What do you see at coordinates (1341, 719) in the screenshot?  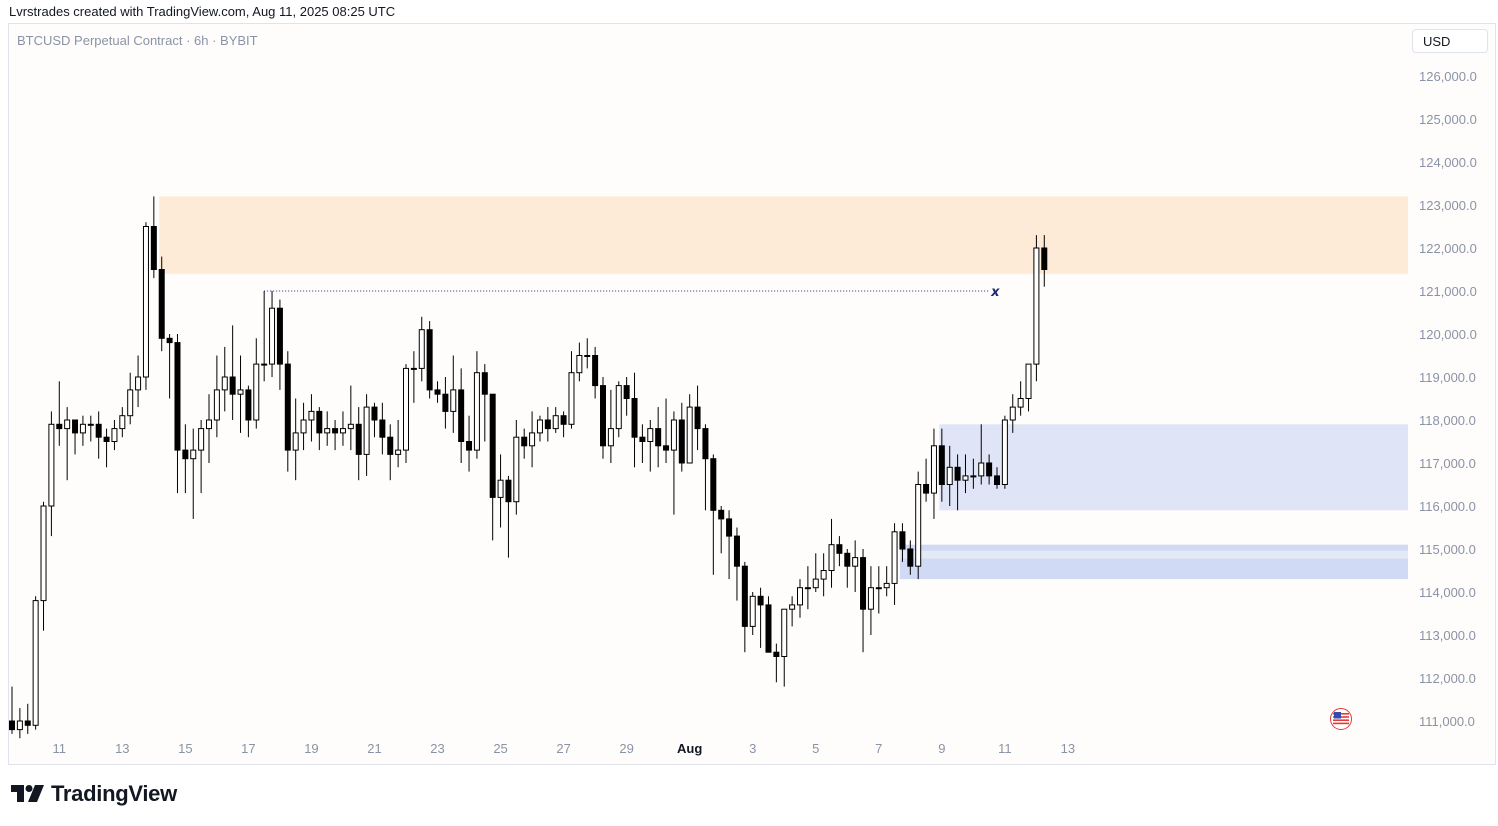 I see `us-flag-icon` at bounding box center [1341, 719].